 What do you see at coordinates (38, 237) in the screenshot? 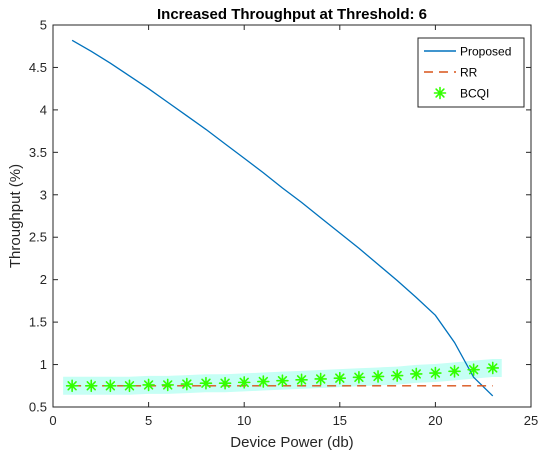
I see `y-tick-label: 2.5` at bounding box center [38, 237].